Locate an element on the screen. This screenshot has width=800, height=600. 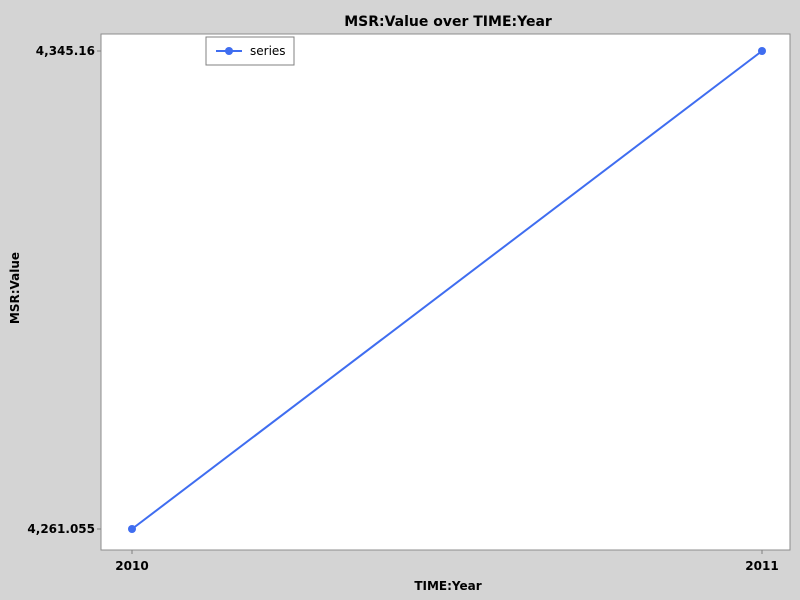
legend-series-marker is located at coordinates (229, 51).